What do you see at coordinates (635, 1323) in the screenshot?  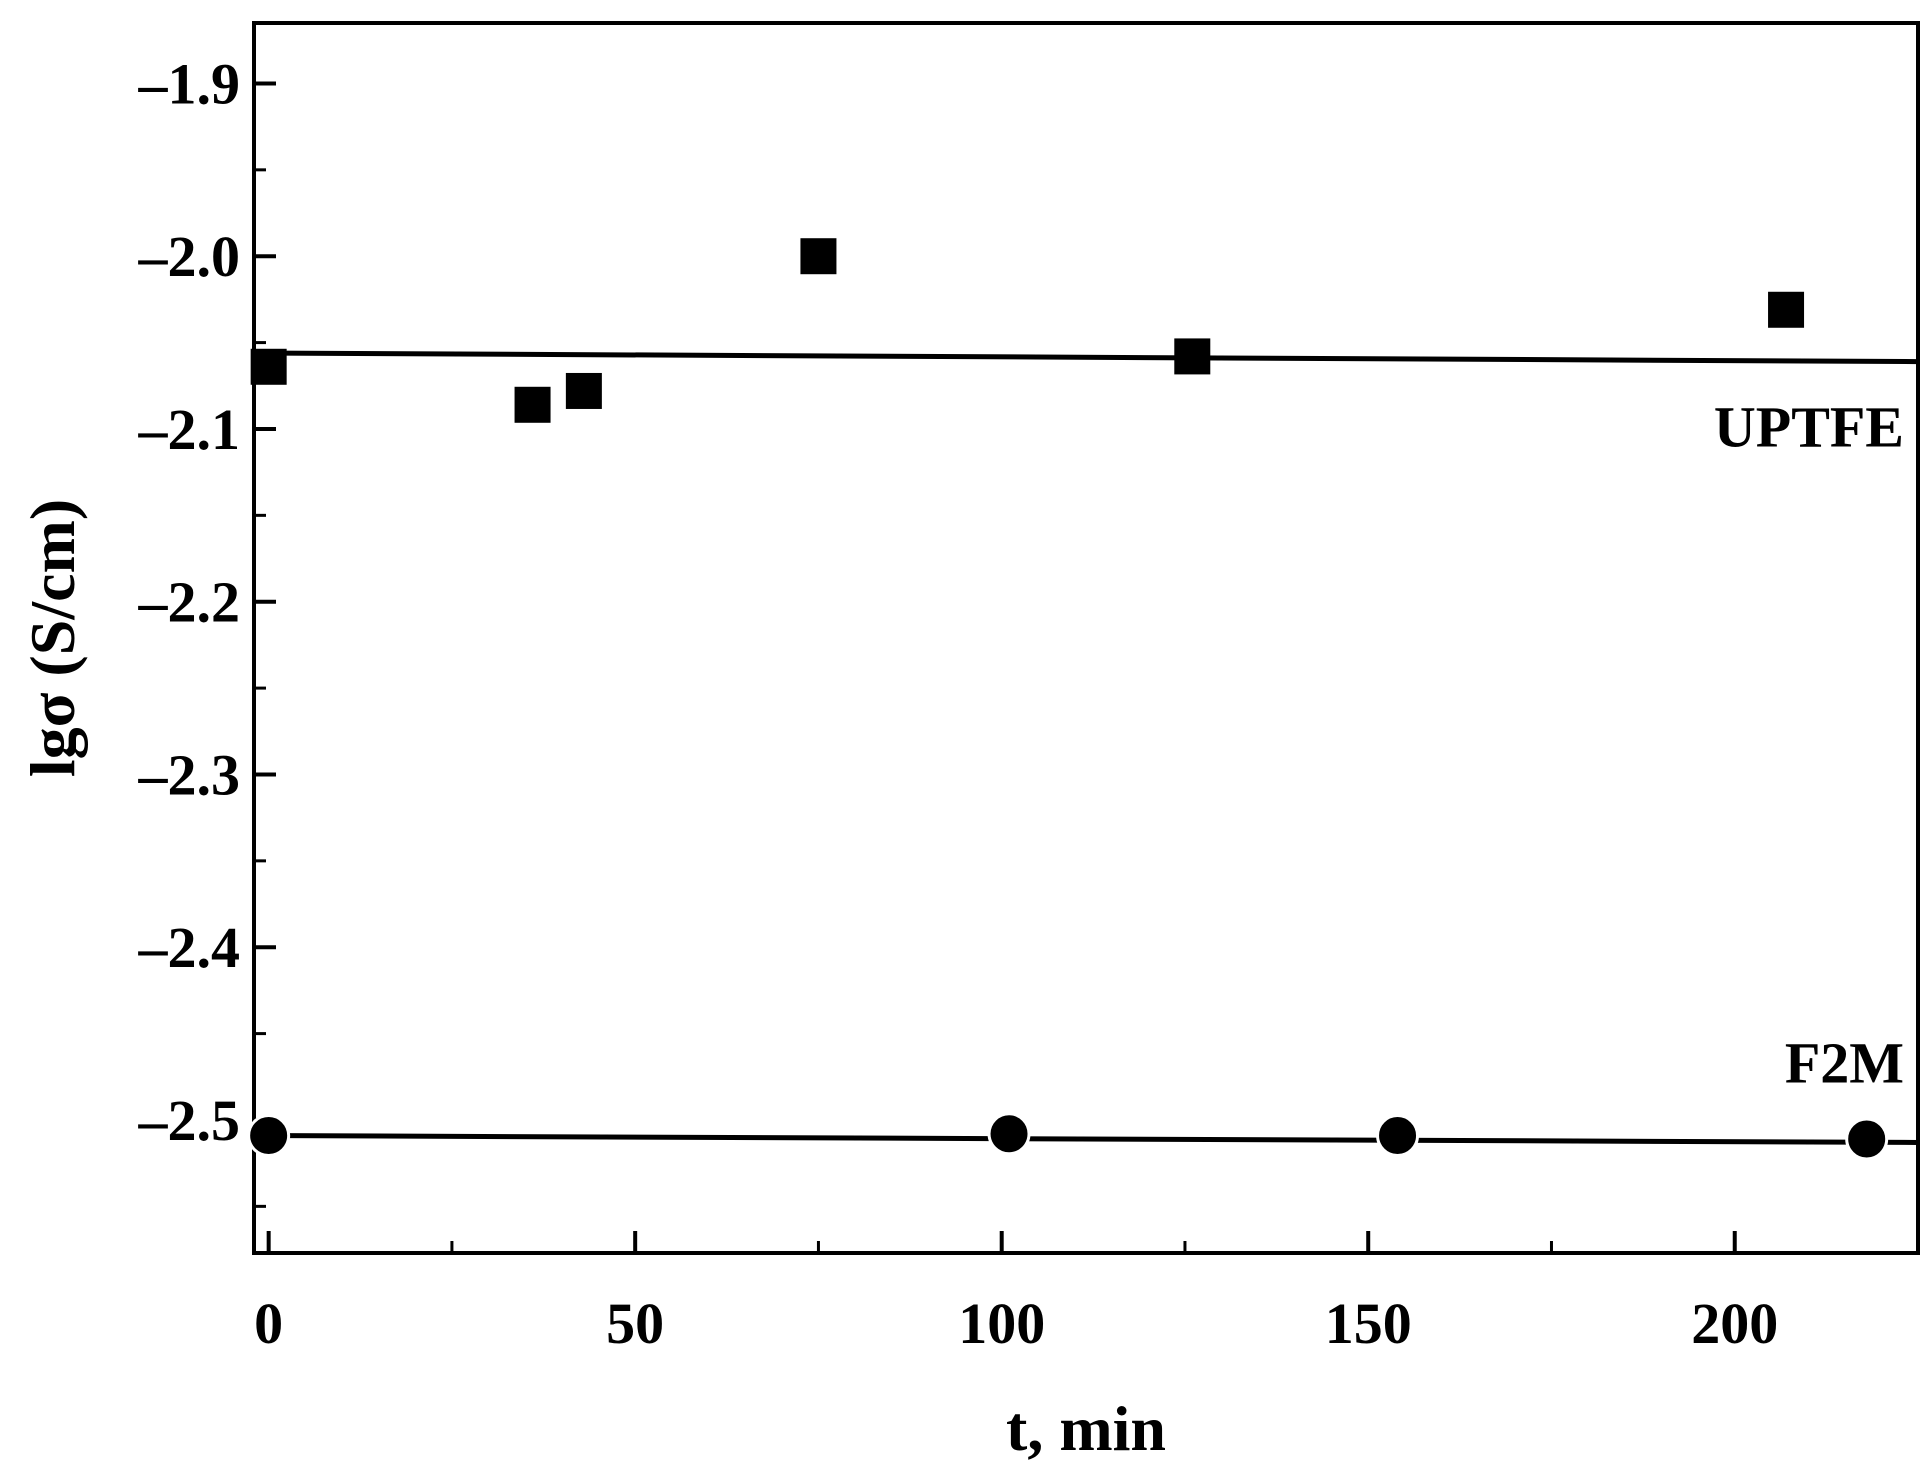 I see `x-tick-label: 50` at bounding box center [635, 1323].